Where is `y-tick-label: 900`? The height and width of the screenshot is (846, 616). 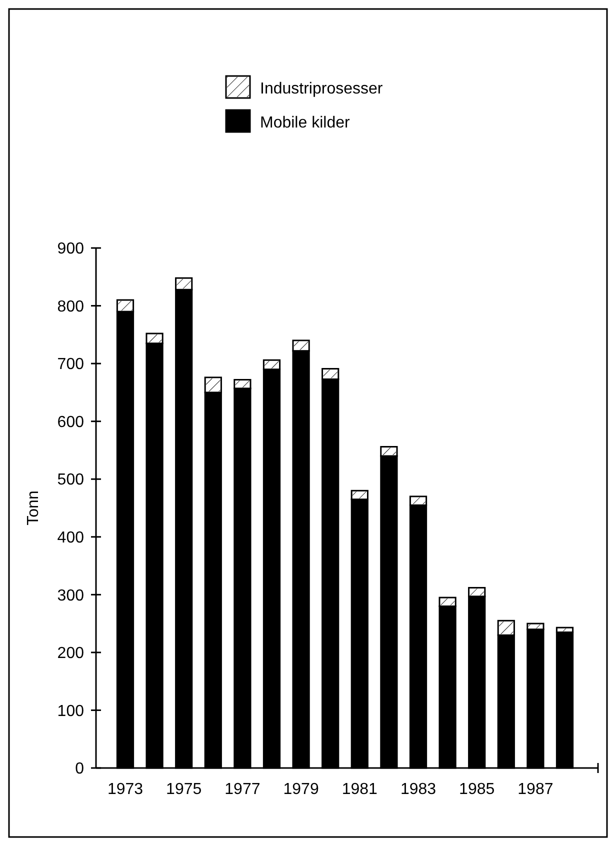 y-tick-label: 900 is located at coordinates (70, 249).